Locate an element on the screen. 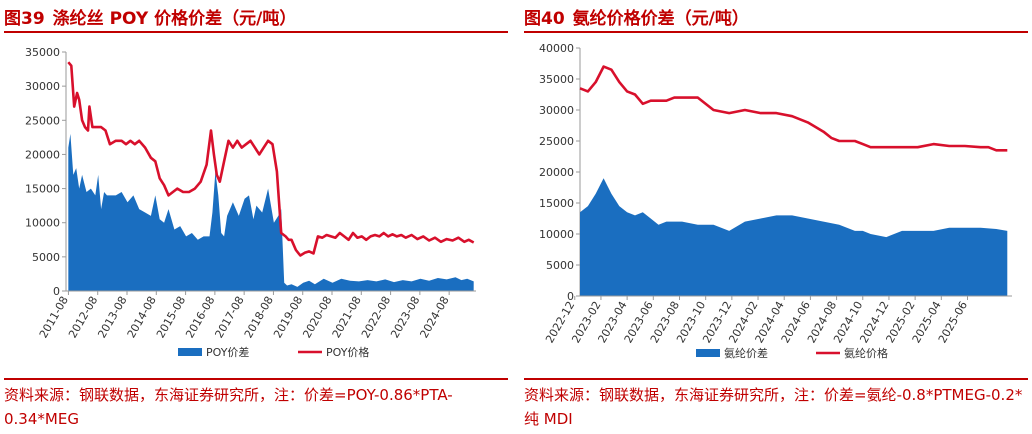  series-area-POY价差 is located at coordinates (271, 212).